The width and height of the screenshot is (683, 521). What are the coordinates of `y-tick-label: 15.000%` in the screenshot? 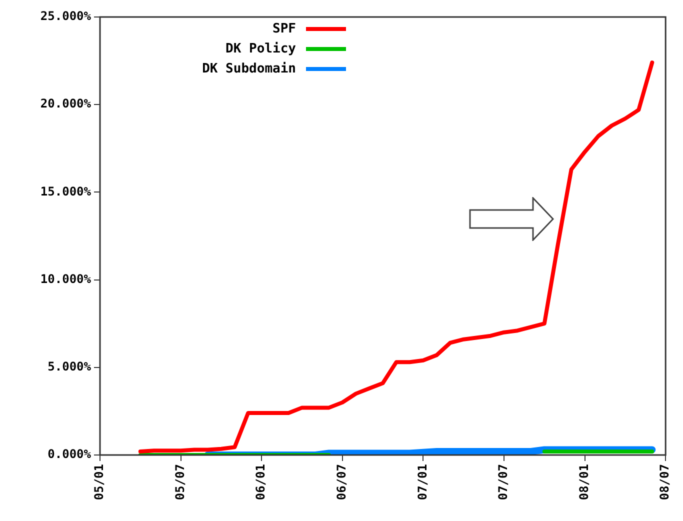 It's located at (66, 191).